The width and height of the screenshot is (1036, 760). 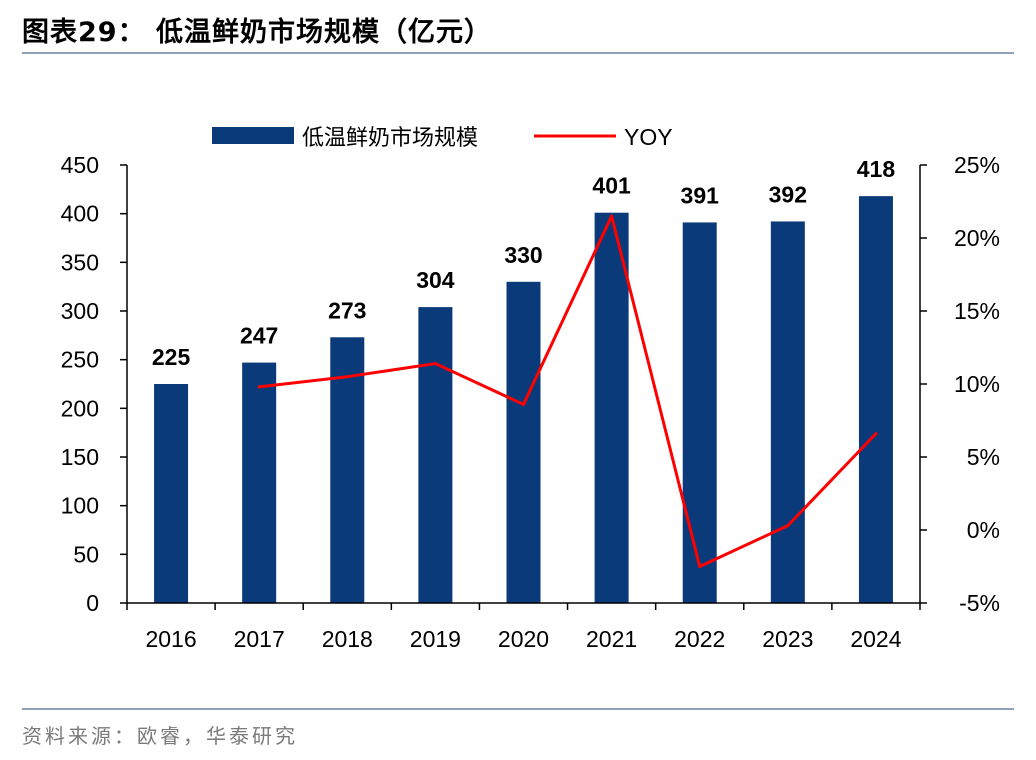 I want to click on bar-2016, so click(x=171, y=493).